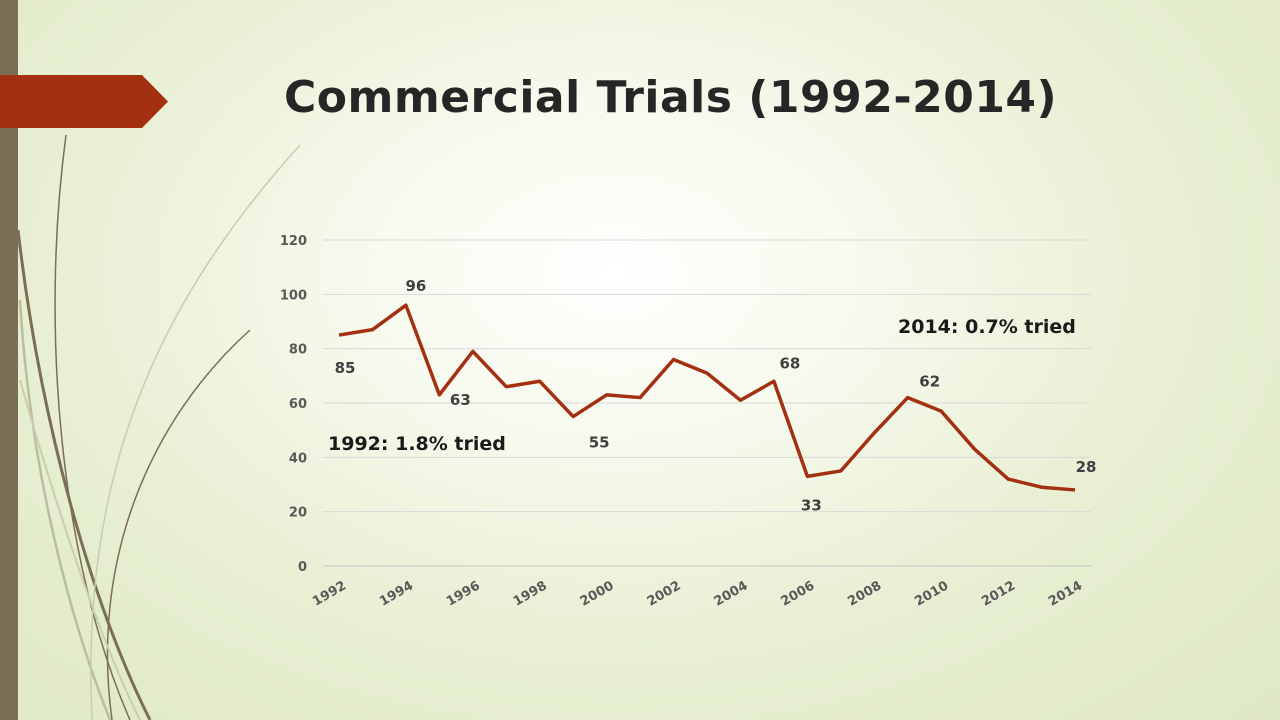 Image resolution: width=1280 pixels, height=720 pixels. What do you see at coordinates (298, 404) in the screenshot?
I see `y-tick-label-60: 60` at bounding box center [298, 404].